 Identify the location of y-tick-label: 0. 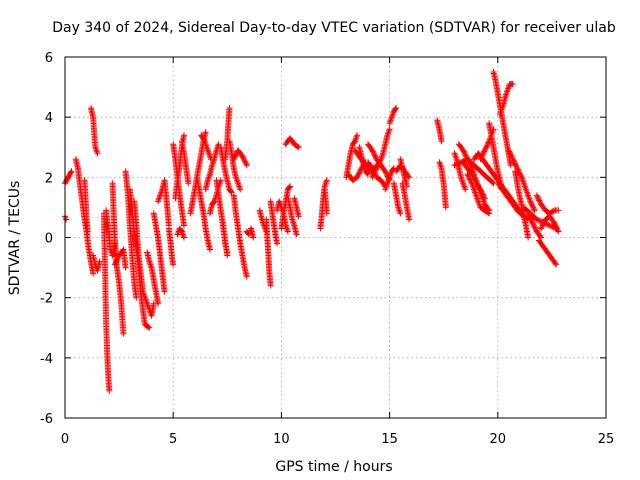
(49, 239).